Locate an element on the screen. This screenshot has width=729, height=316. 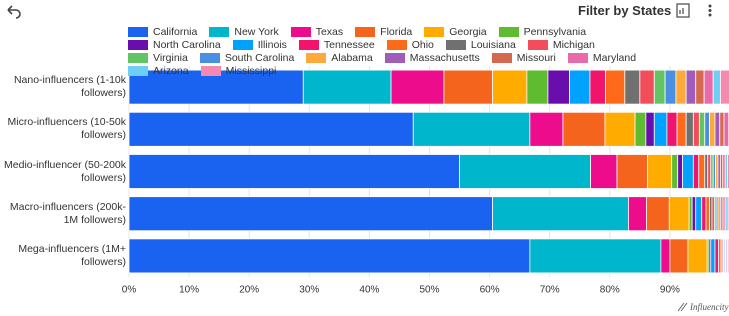
x-tick-label: 50% is located at coordinates (429, 290).